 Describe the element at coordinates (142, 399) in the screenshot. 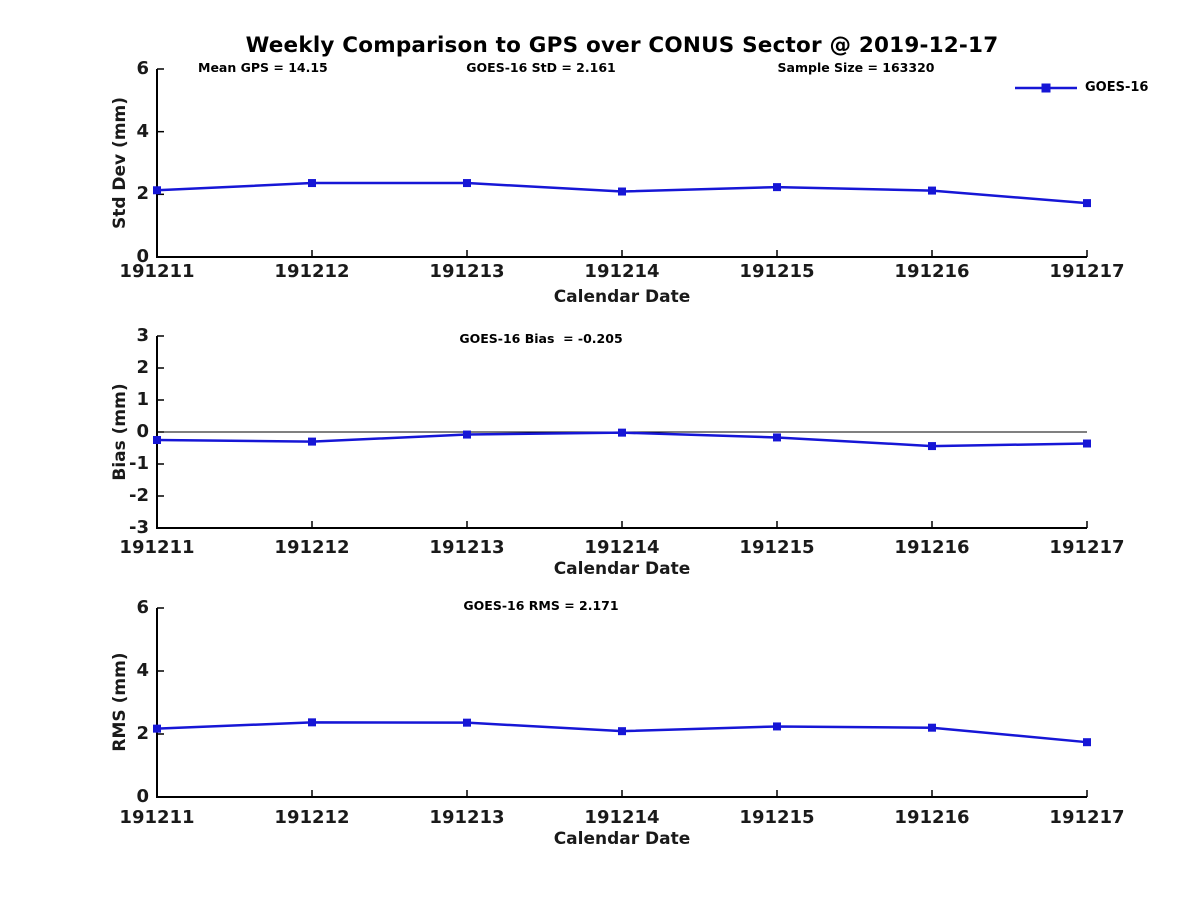

I see `y-tick-label: 1` at that location.